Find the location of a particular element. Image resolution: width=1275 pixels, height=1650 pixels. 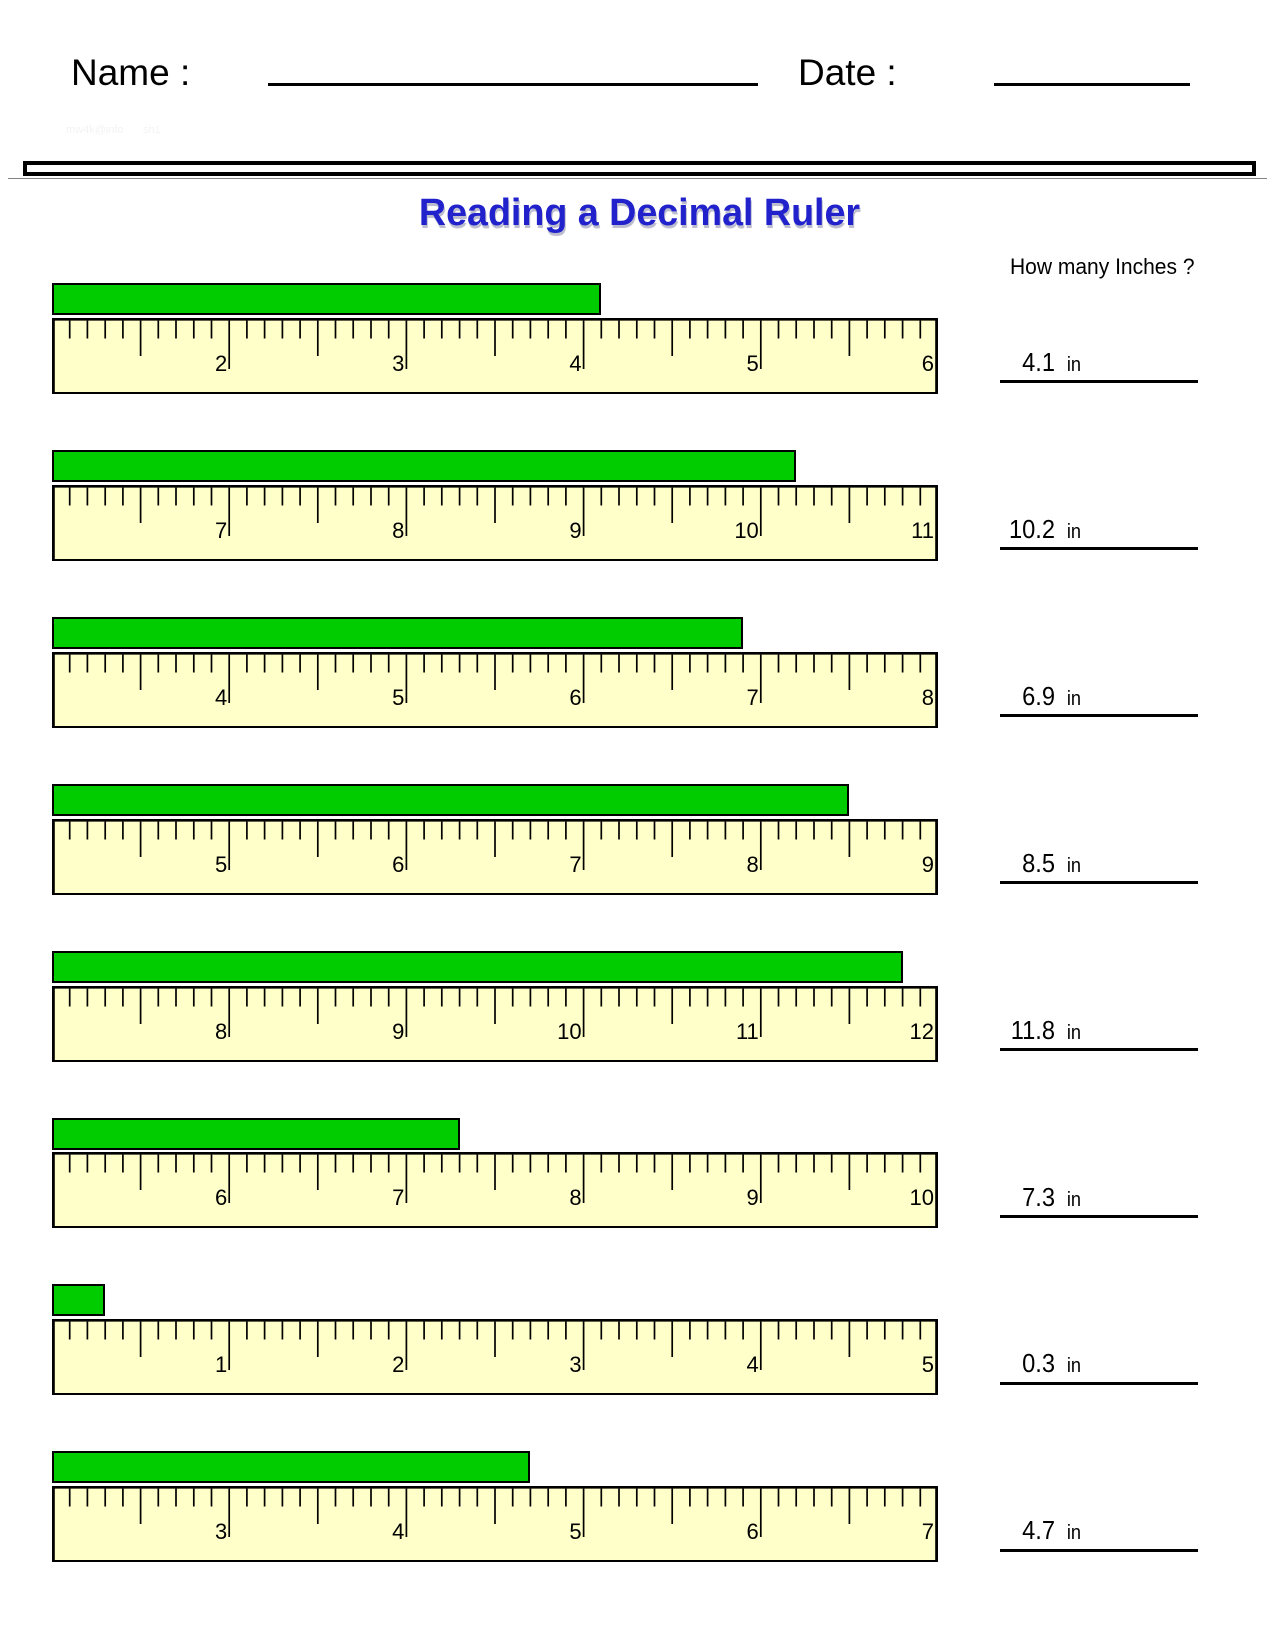

svg-text: 1 is located at coordinates (221, 1364).